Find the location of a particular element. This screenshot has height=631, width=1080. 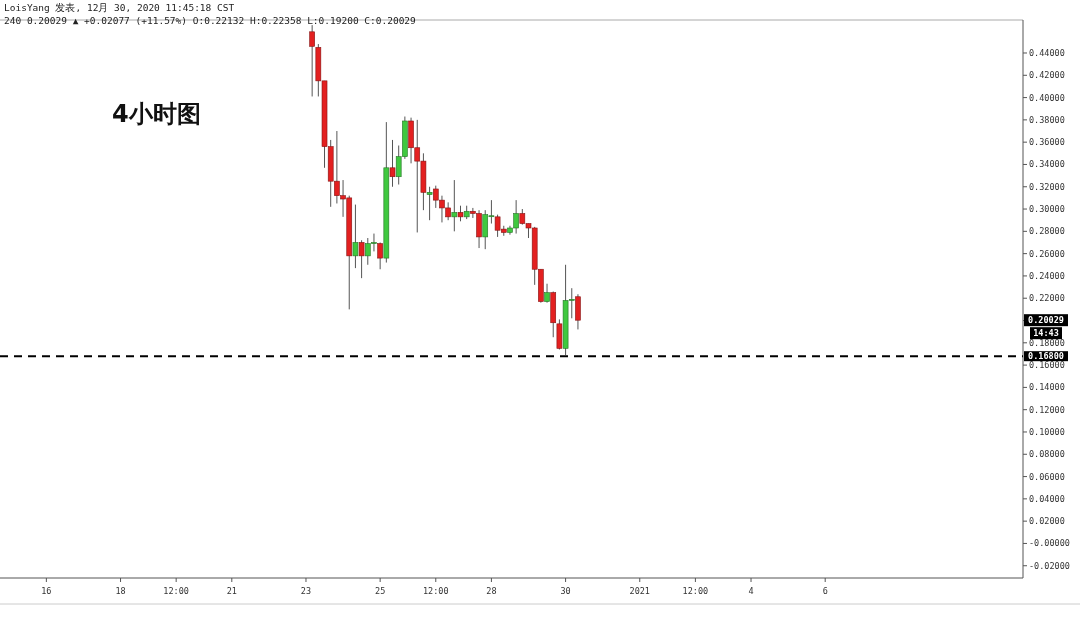

y-tick-label: 0.10000 is located at coordinates (1047, 431).